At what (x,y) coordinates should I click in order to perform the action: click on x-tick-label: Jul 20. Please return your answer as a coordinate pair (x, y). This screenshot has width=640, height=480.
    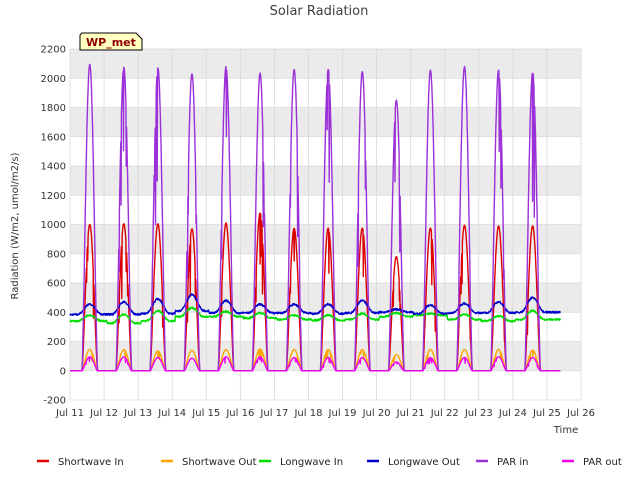
    Looking at the image, I should click on (376, 413).